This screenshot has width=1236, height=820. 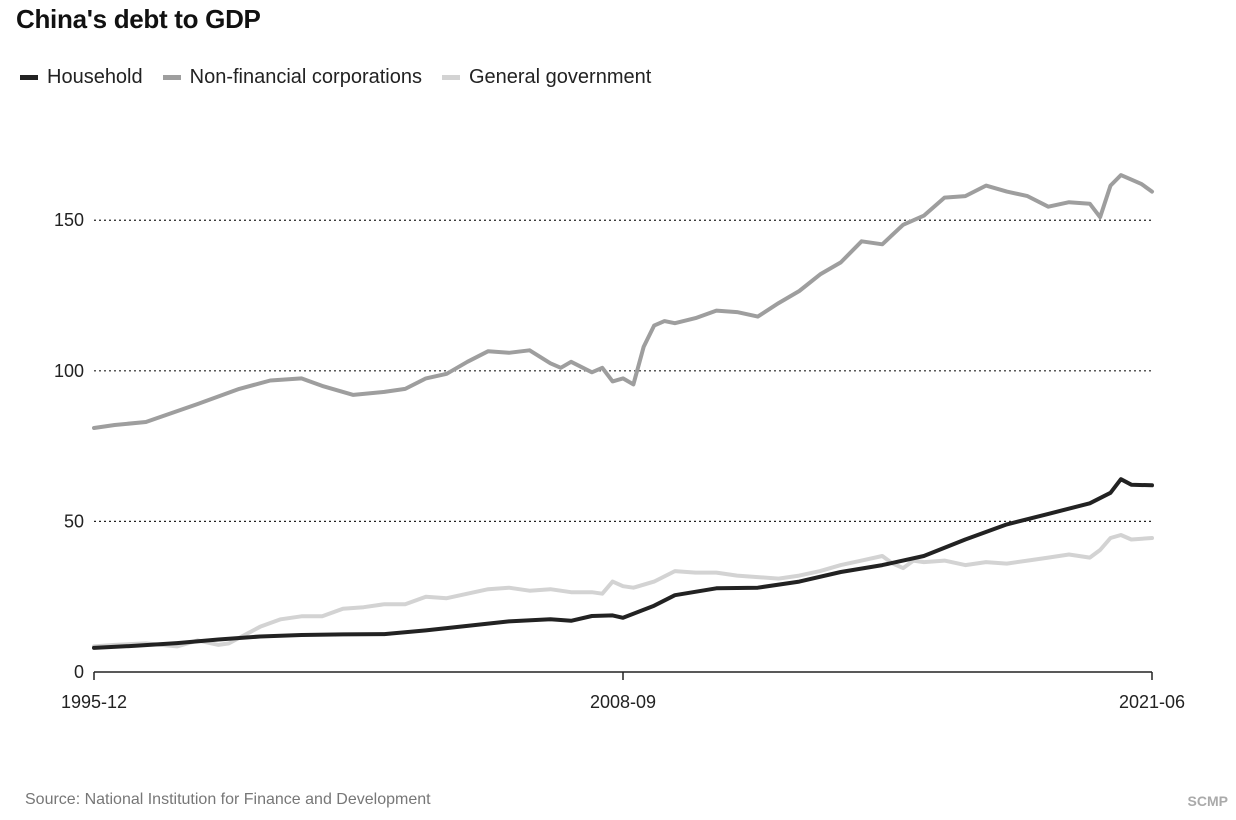 I want to click on legend-label-government: General government, so click(x=560, y=77).